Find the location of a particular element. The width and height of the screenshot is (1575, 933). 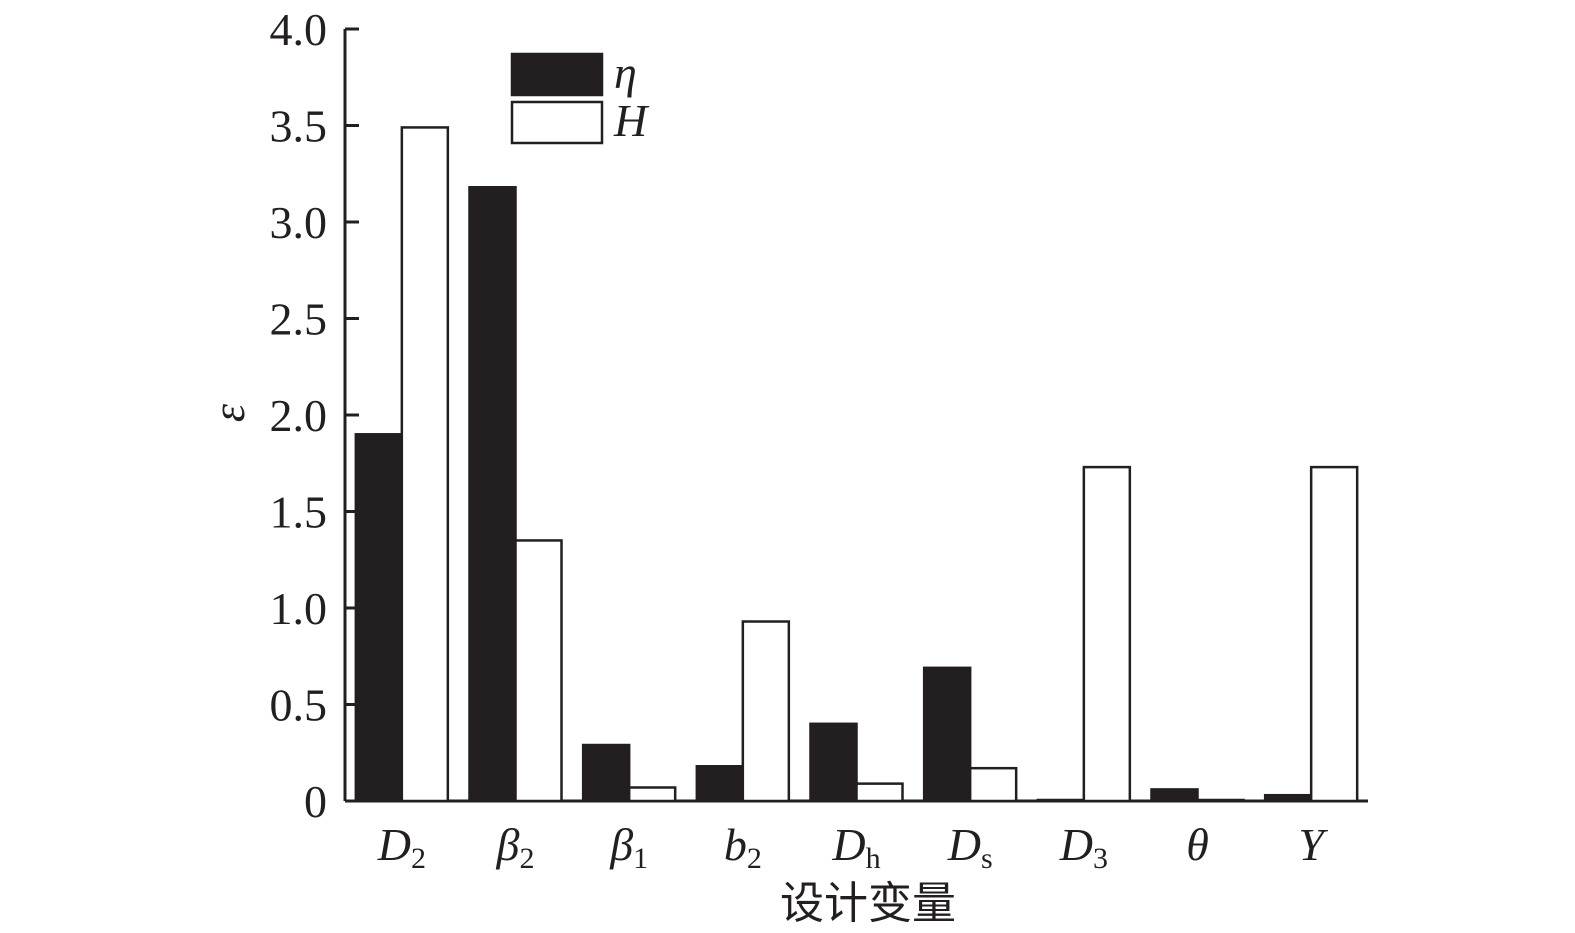

y-tick-label: 2.5 is located at coordinates (299, 319).